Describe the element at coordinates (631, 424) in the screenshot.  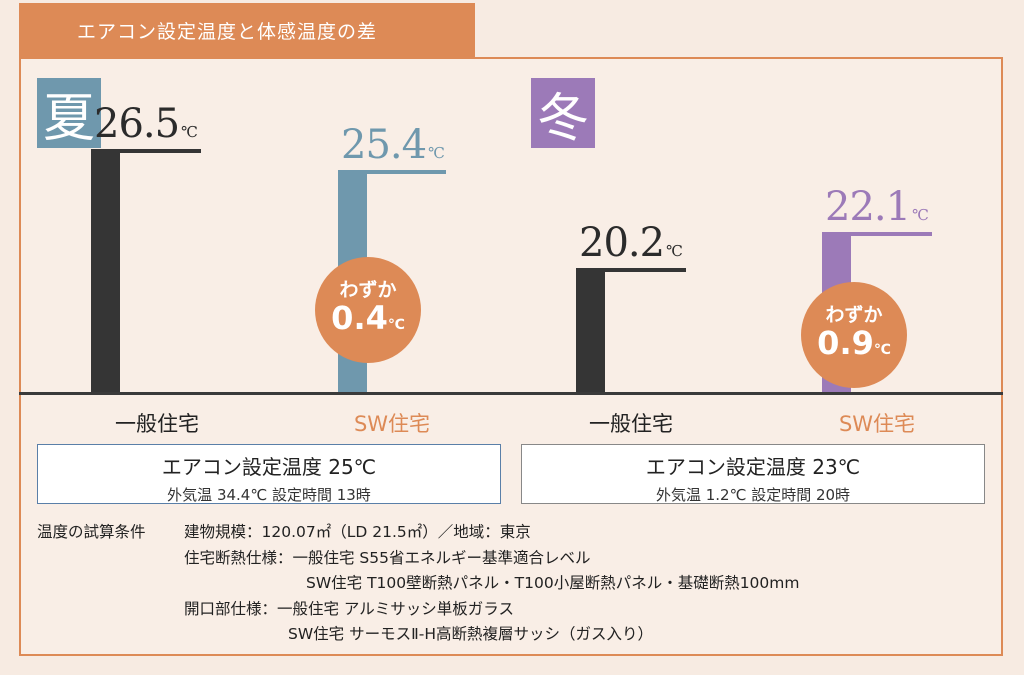
I see `winter-general-label: 一般住宅` at that location.